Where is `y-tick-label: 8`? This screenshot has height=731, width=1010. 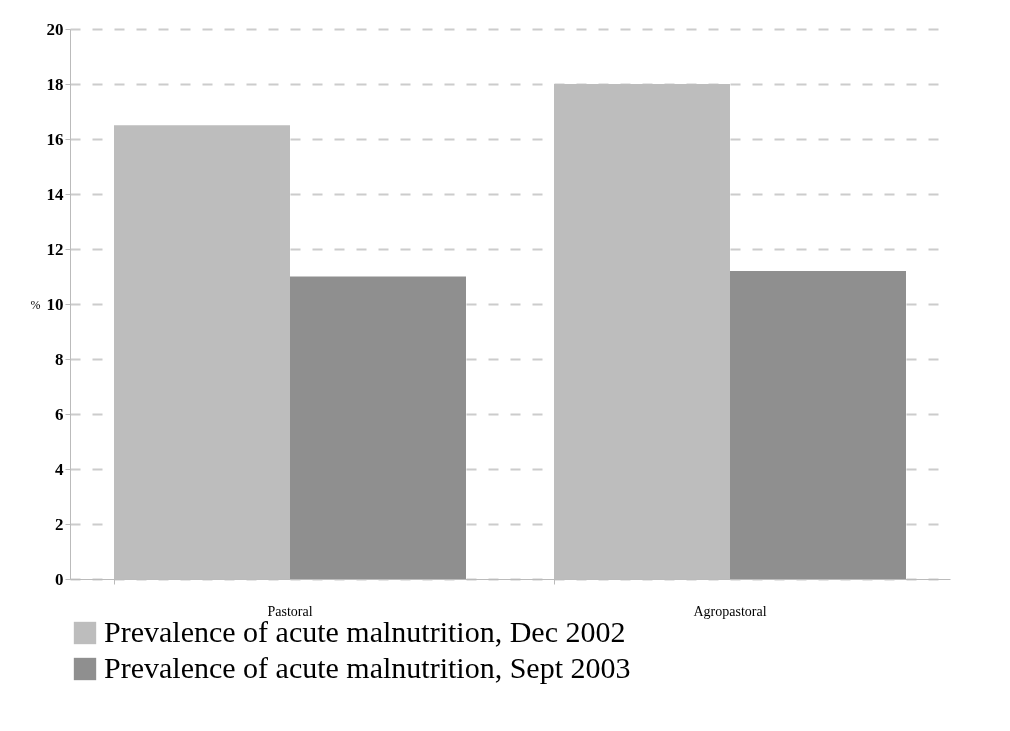
y-tick-label: 8 is located at coordinates (59, 359).